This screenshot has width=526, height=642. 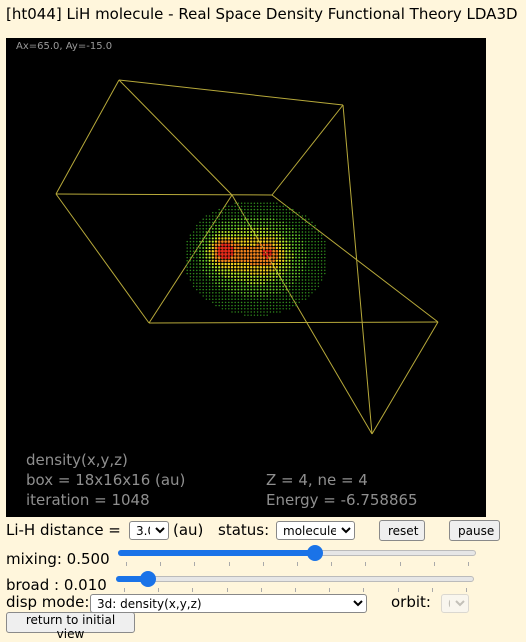 I want to click on distance-select: 3.0, so click(x=149, y=530).